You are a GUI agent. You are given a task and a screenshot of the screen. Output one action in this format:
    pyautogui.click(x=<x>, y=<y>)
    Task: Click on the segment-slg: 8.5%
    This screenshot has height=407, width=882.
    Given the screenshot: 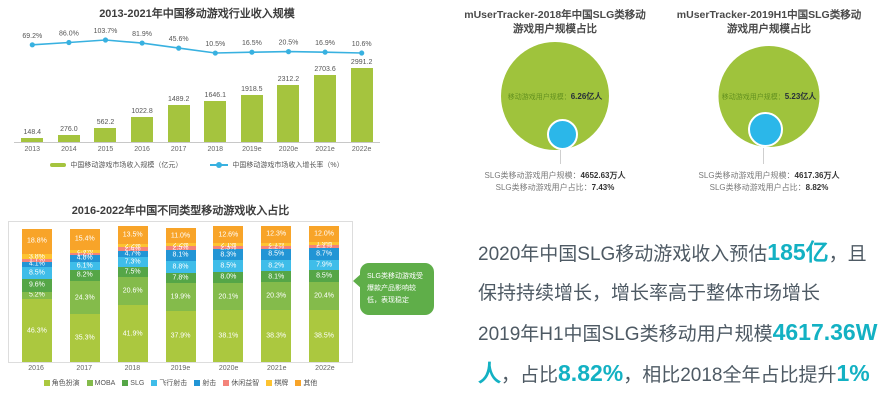 What is the action you would take?
    pyautogui.click(x=324, y=276)
    